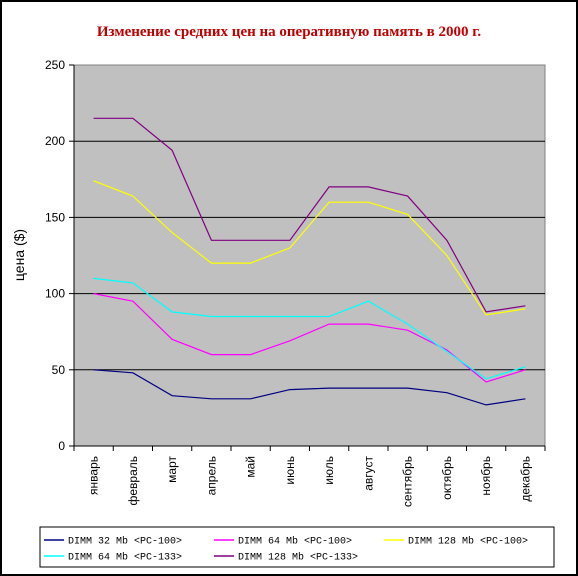 The image size is (578, 576). Describe the element at coordinates (468, 542) in the screenshot. I see `legend-label: DIMM 128 Mb <PC-100>` at that location.